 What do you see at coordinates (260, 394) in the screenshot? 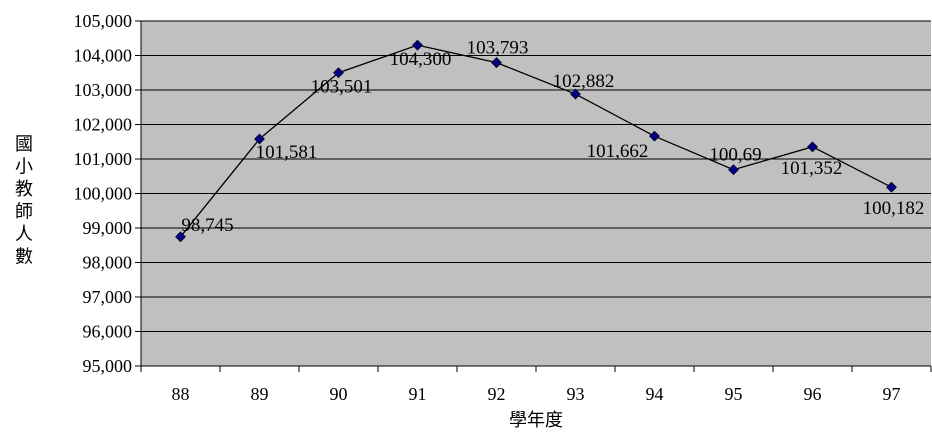
I see `x-tick-label: 89` at bounding box center [260, 394].